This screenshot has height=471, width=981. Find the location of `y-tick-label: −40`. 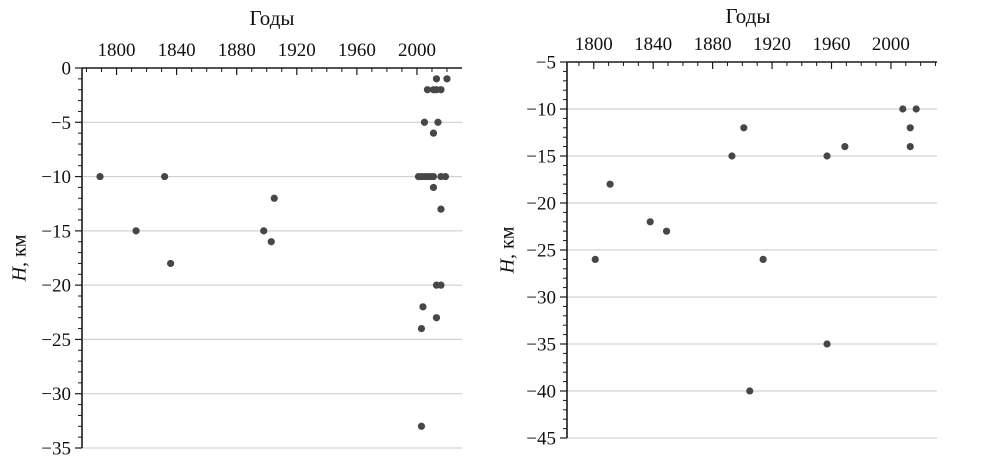

y-tick-label: −40 is located at coordinates (541, 392).